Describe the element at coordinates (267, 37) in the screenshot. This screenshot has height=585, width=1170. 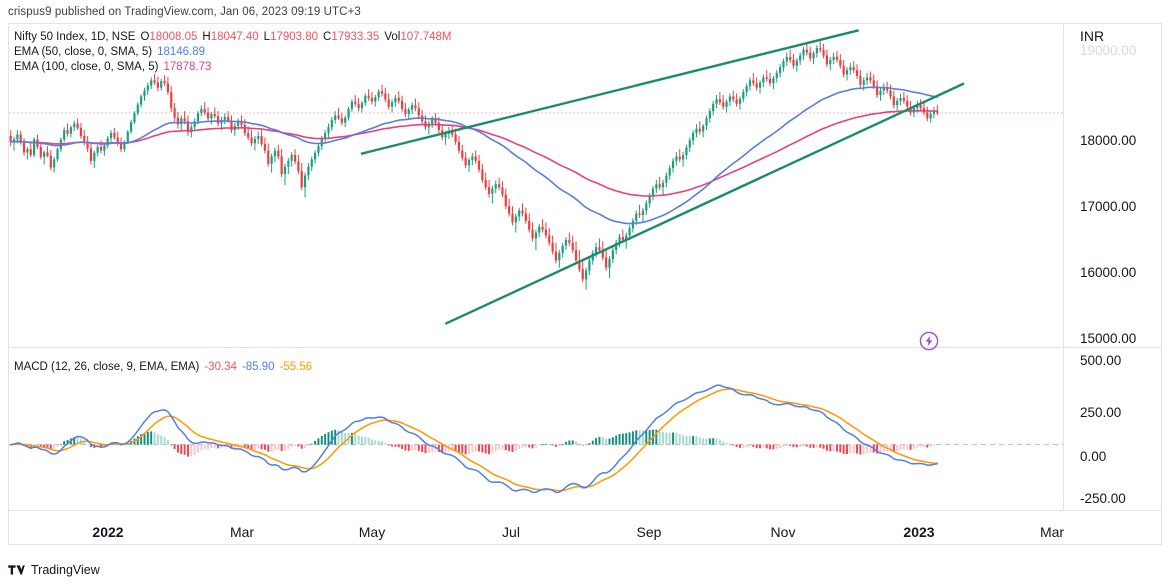
I see `low-label: L` at that location.